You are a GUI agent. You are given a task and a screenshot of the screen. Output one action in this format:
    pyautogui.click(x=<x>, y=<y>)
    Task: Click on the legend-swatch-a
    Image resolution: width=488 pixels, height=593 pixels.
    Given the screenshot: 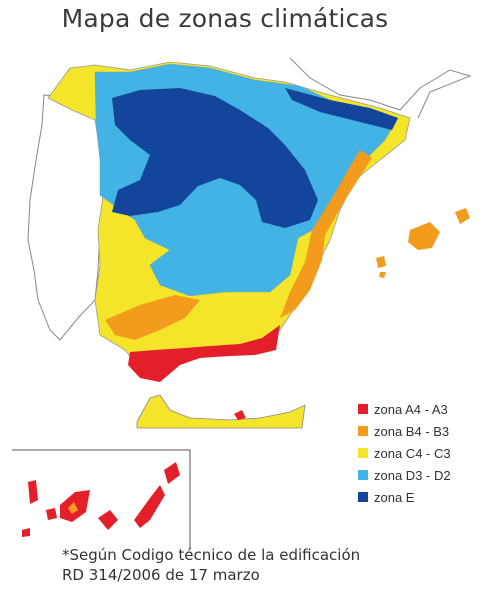 What is the action you would take?
    pyautogui.click(x=363, y=409)
    